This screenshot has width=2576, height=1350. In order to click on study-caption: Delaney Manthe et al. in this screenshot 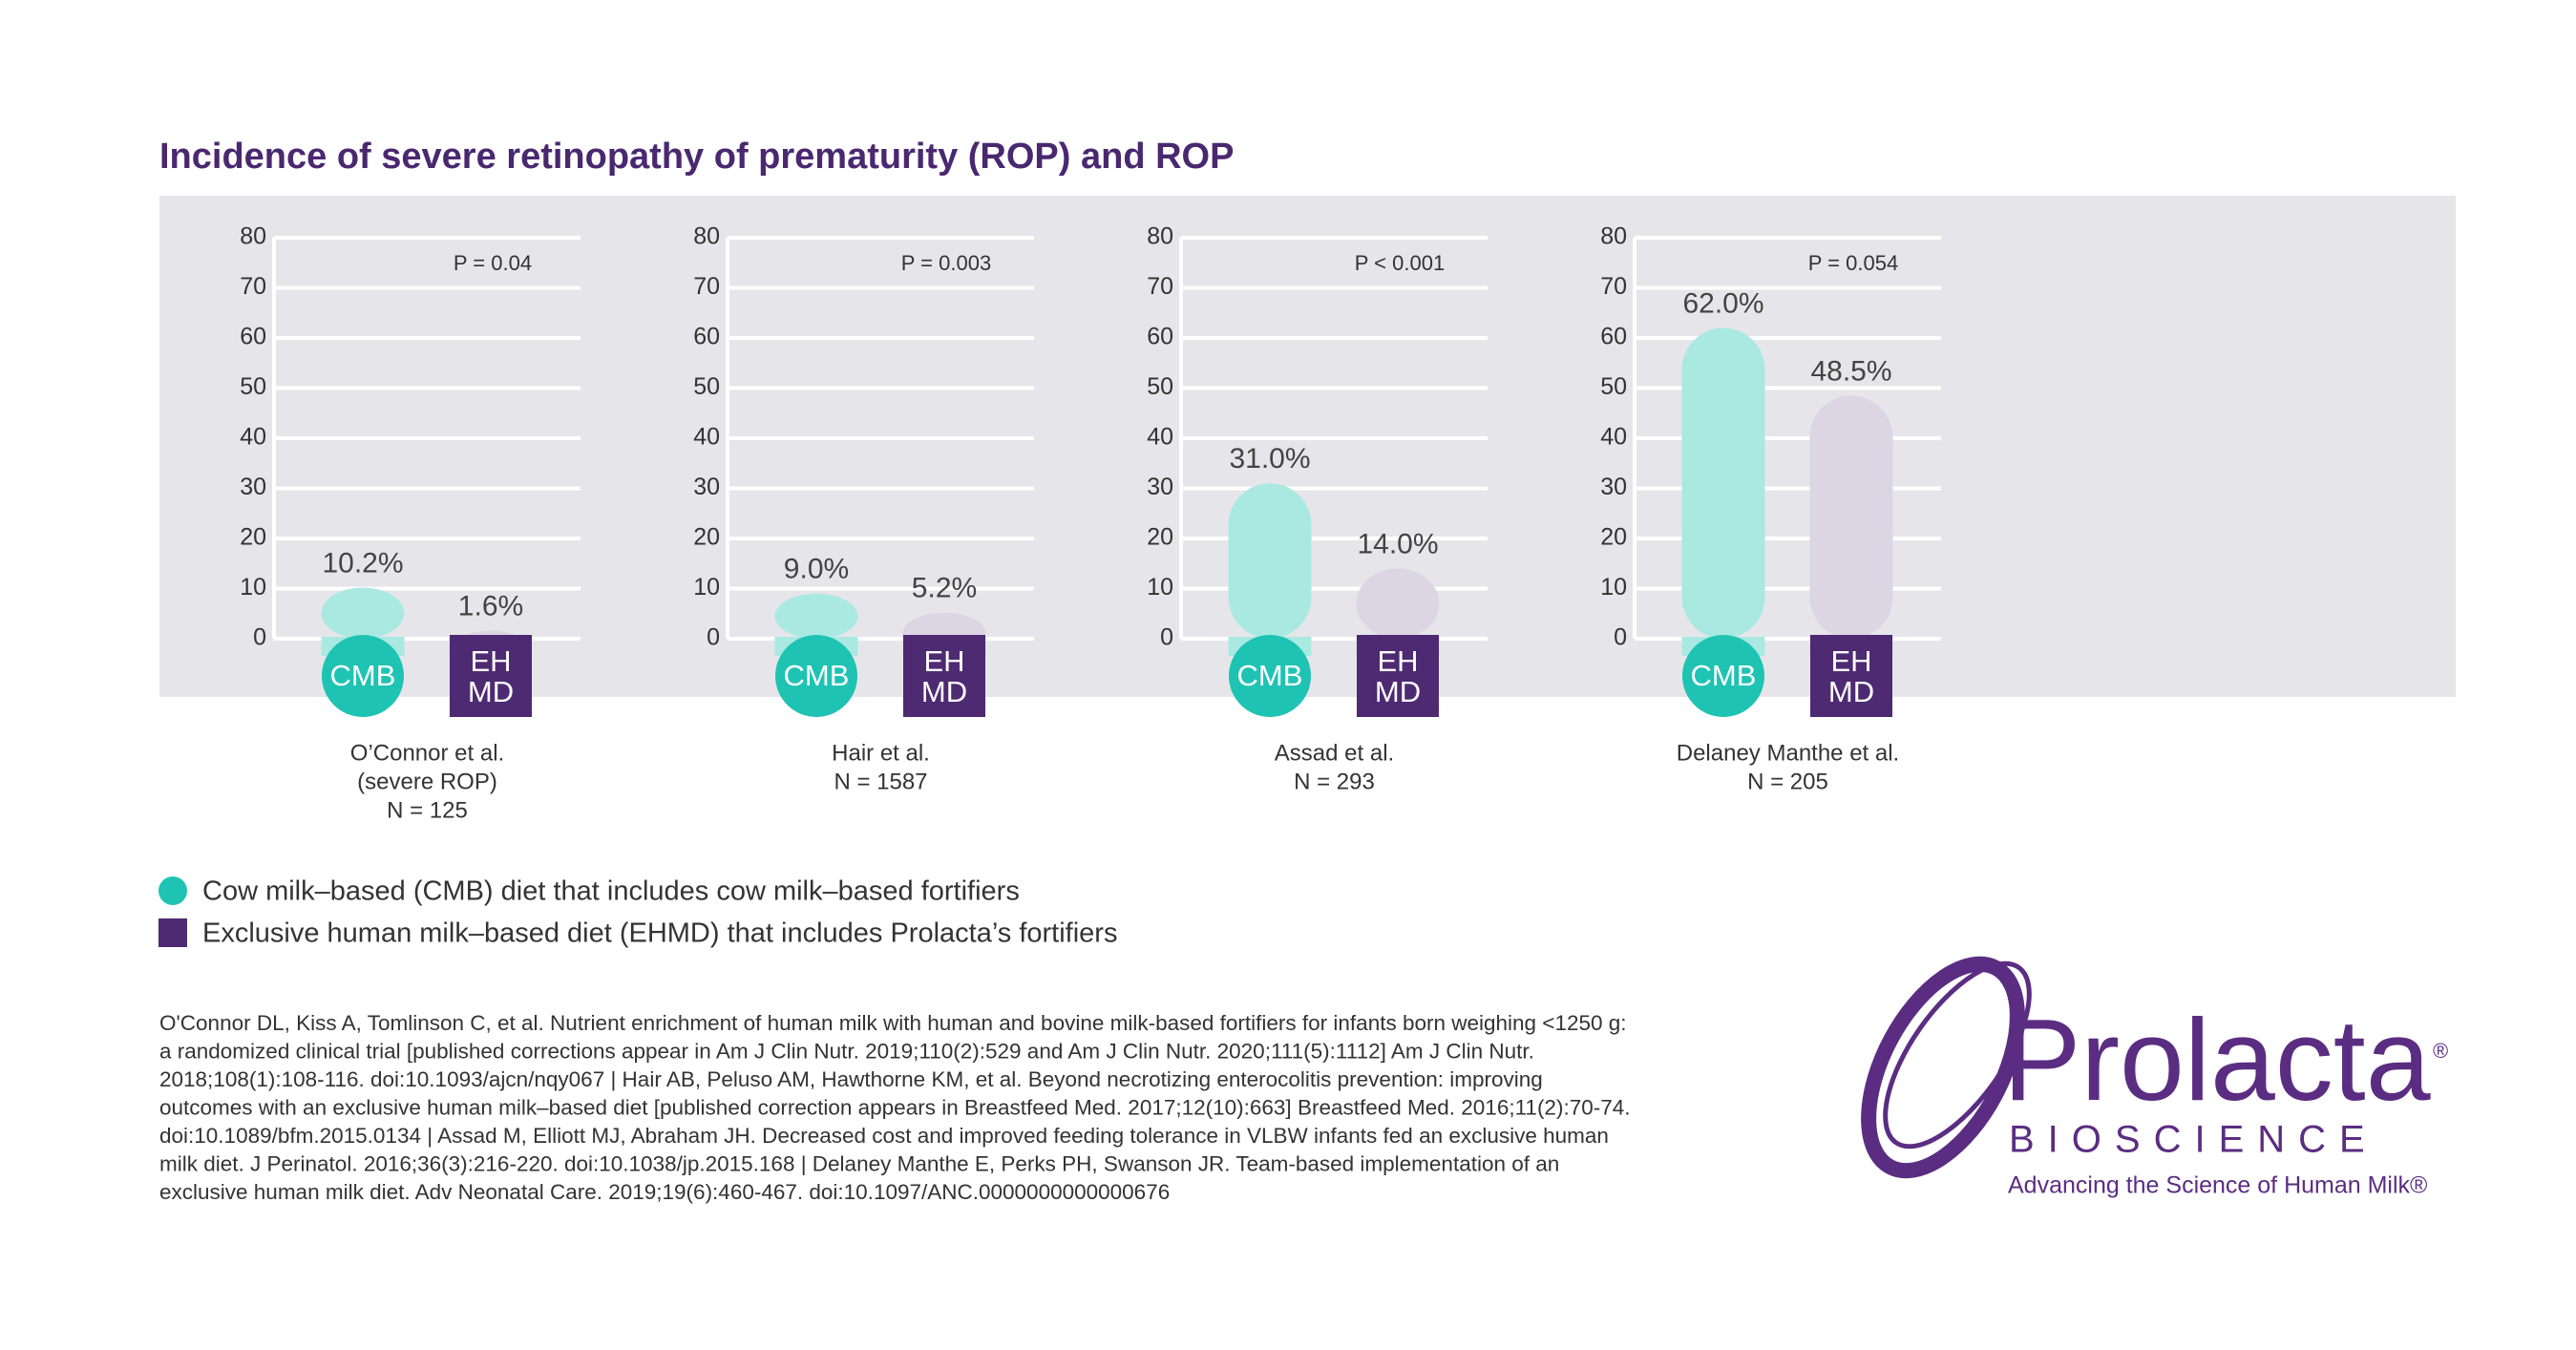, I will do `click(1788, 753)`.